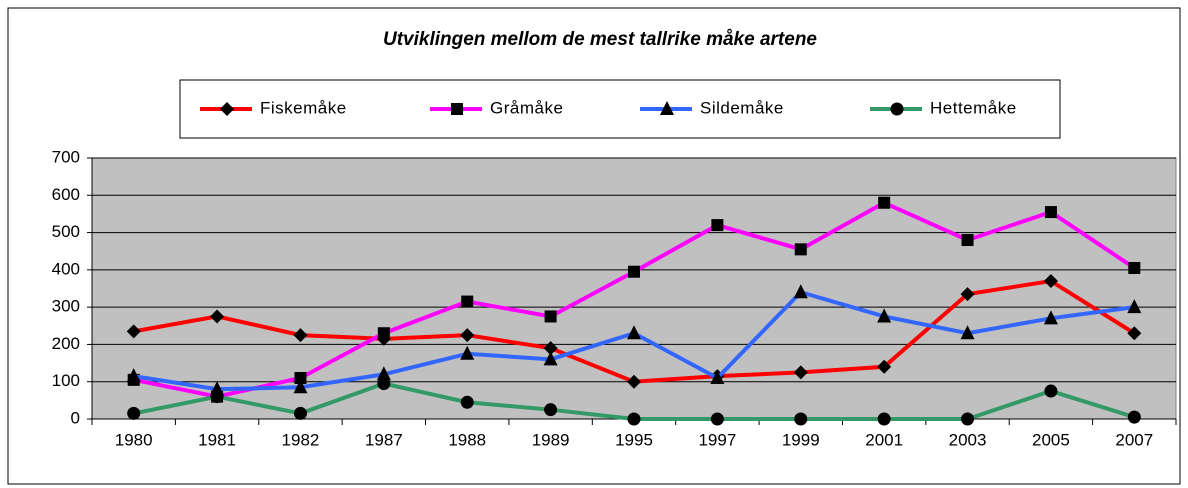 Image resolution: width=1188 pixels, height=488 pixels. What do you see at coordinates (884, 439) in the screenshot?
I see `x-tick-label: 2001` at bounding box center [884, 439].